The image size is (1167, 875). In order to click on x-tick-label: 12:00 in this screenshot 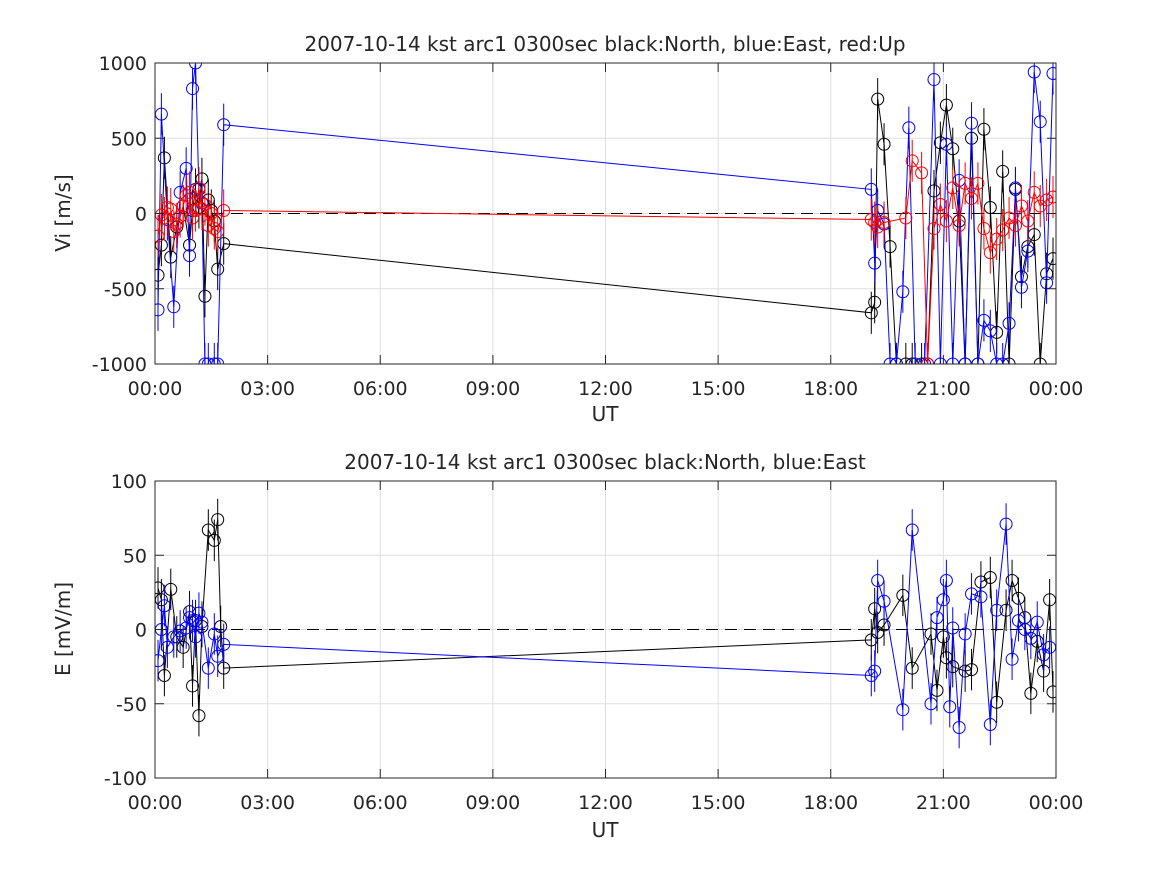, I will do `click(605, 389)`.